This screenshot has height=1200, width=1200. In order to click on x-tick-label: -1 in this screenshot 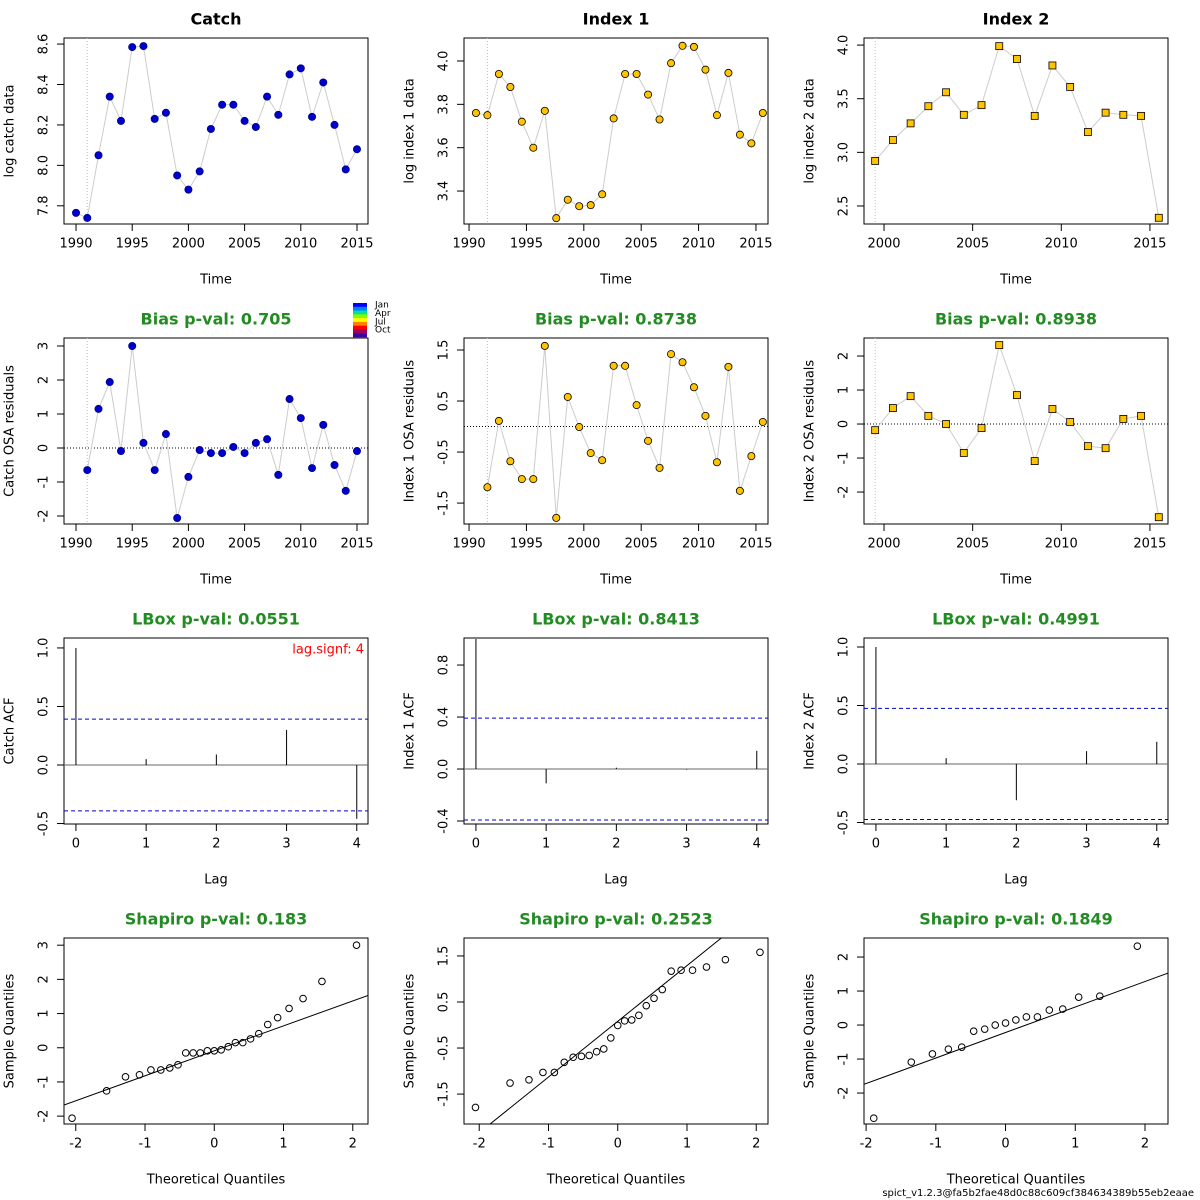, I will do `click(548, 1144)`.